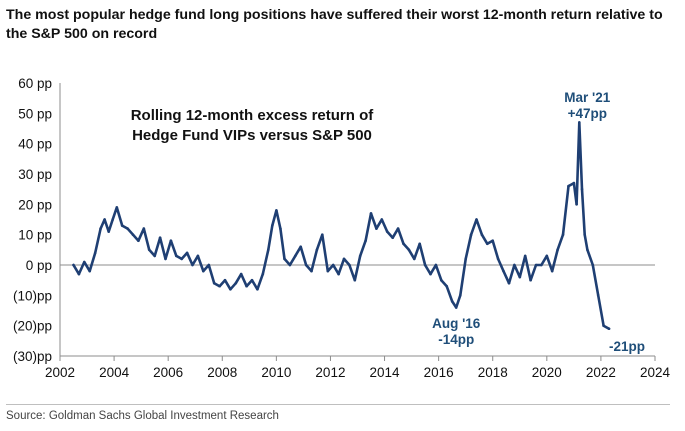  What do you see at coordinates (32, 356) in the screenshot?
I see `y-tick-label: (30)pp` at bounding box center [32, 356].